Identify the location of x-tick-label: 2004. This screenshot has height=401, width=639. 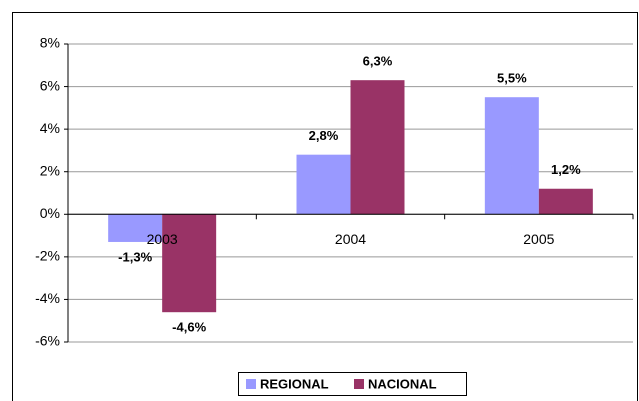
(350, 239).